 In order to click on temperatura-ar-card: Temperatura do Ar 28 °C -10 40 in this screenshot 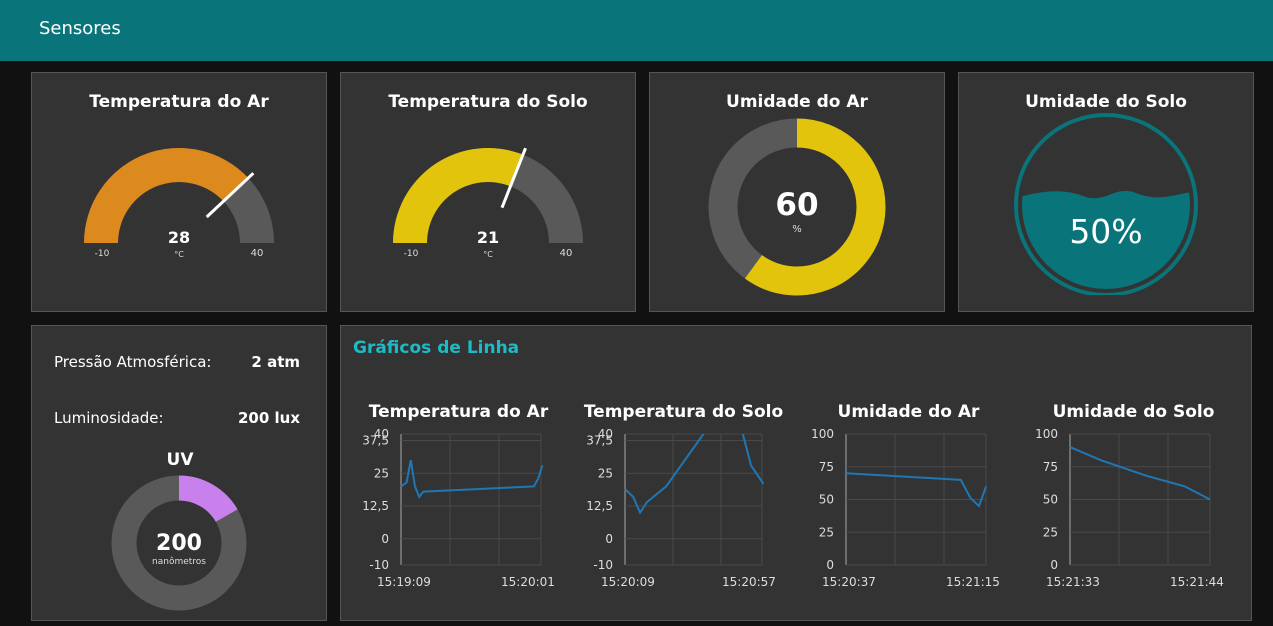, I will do `click(179, 192)`.